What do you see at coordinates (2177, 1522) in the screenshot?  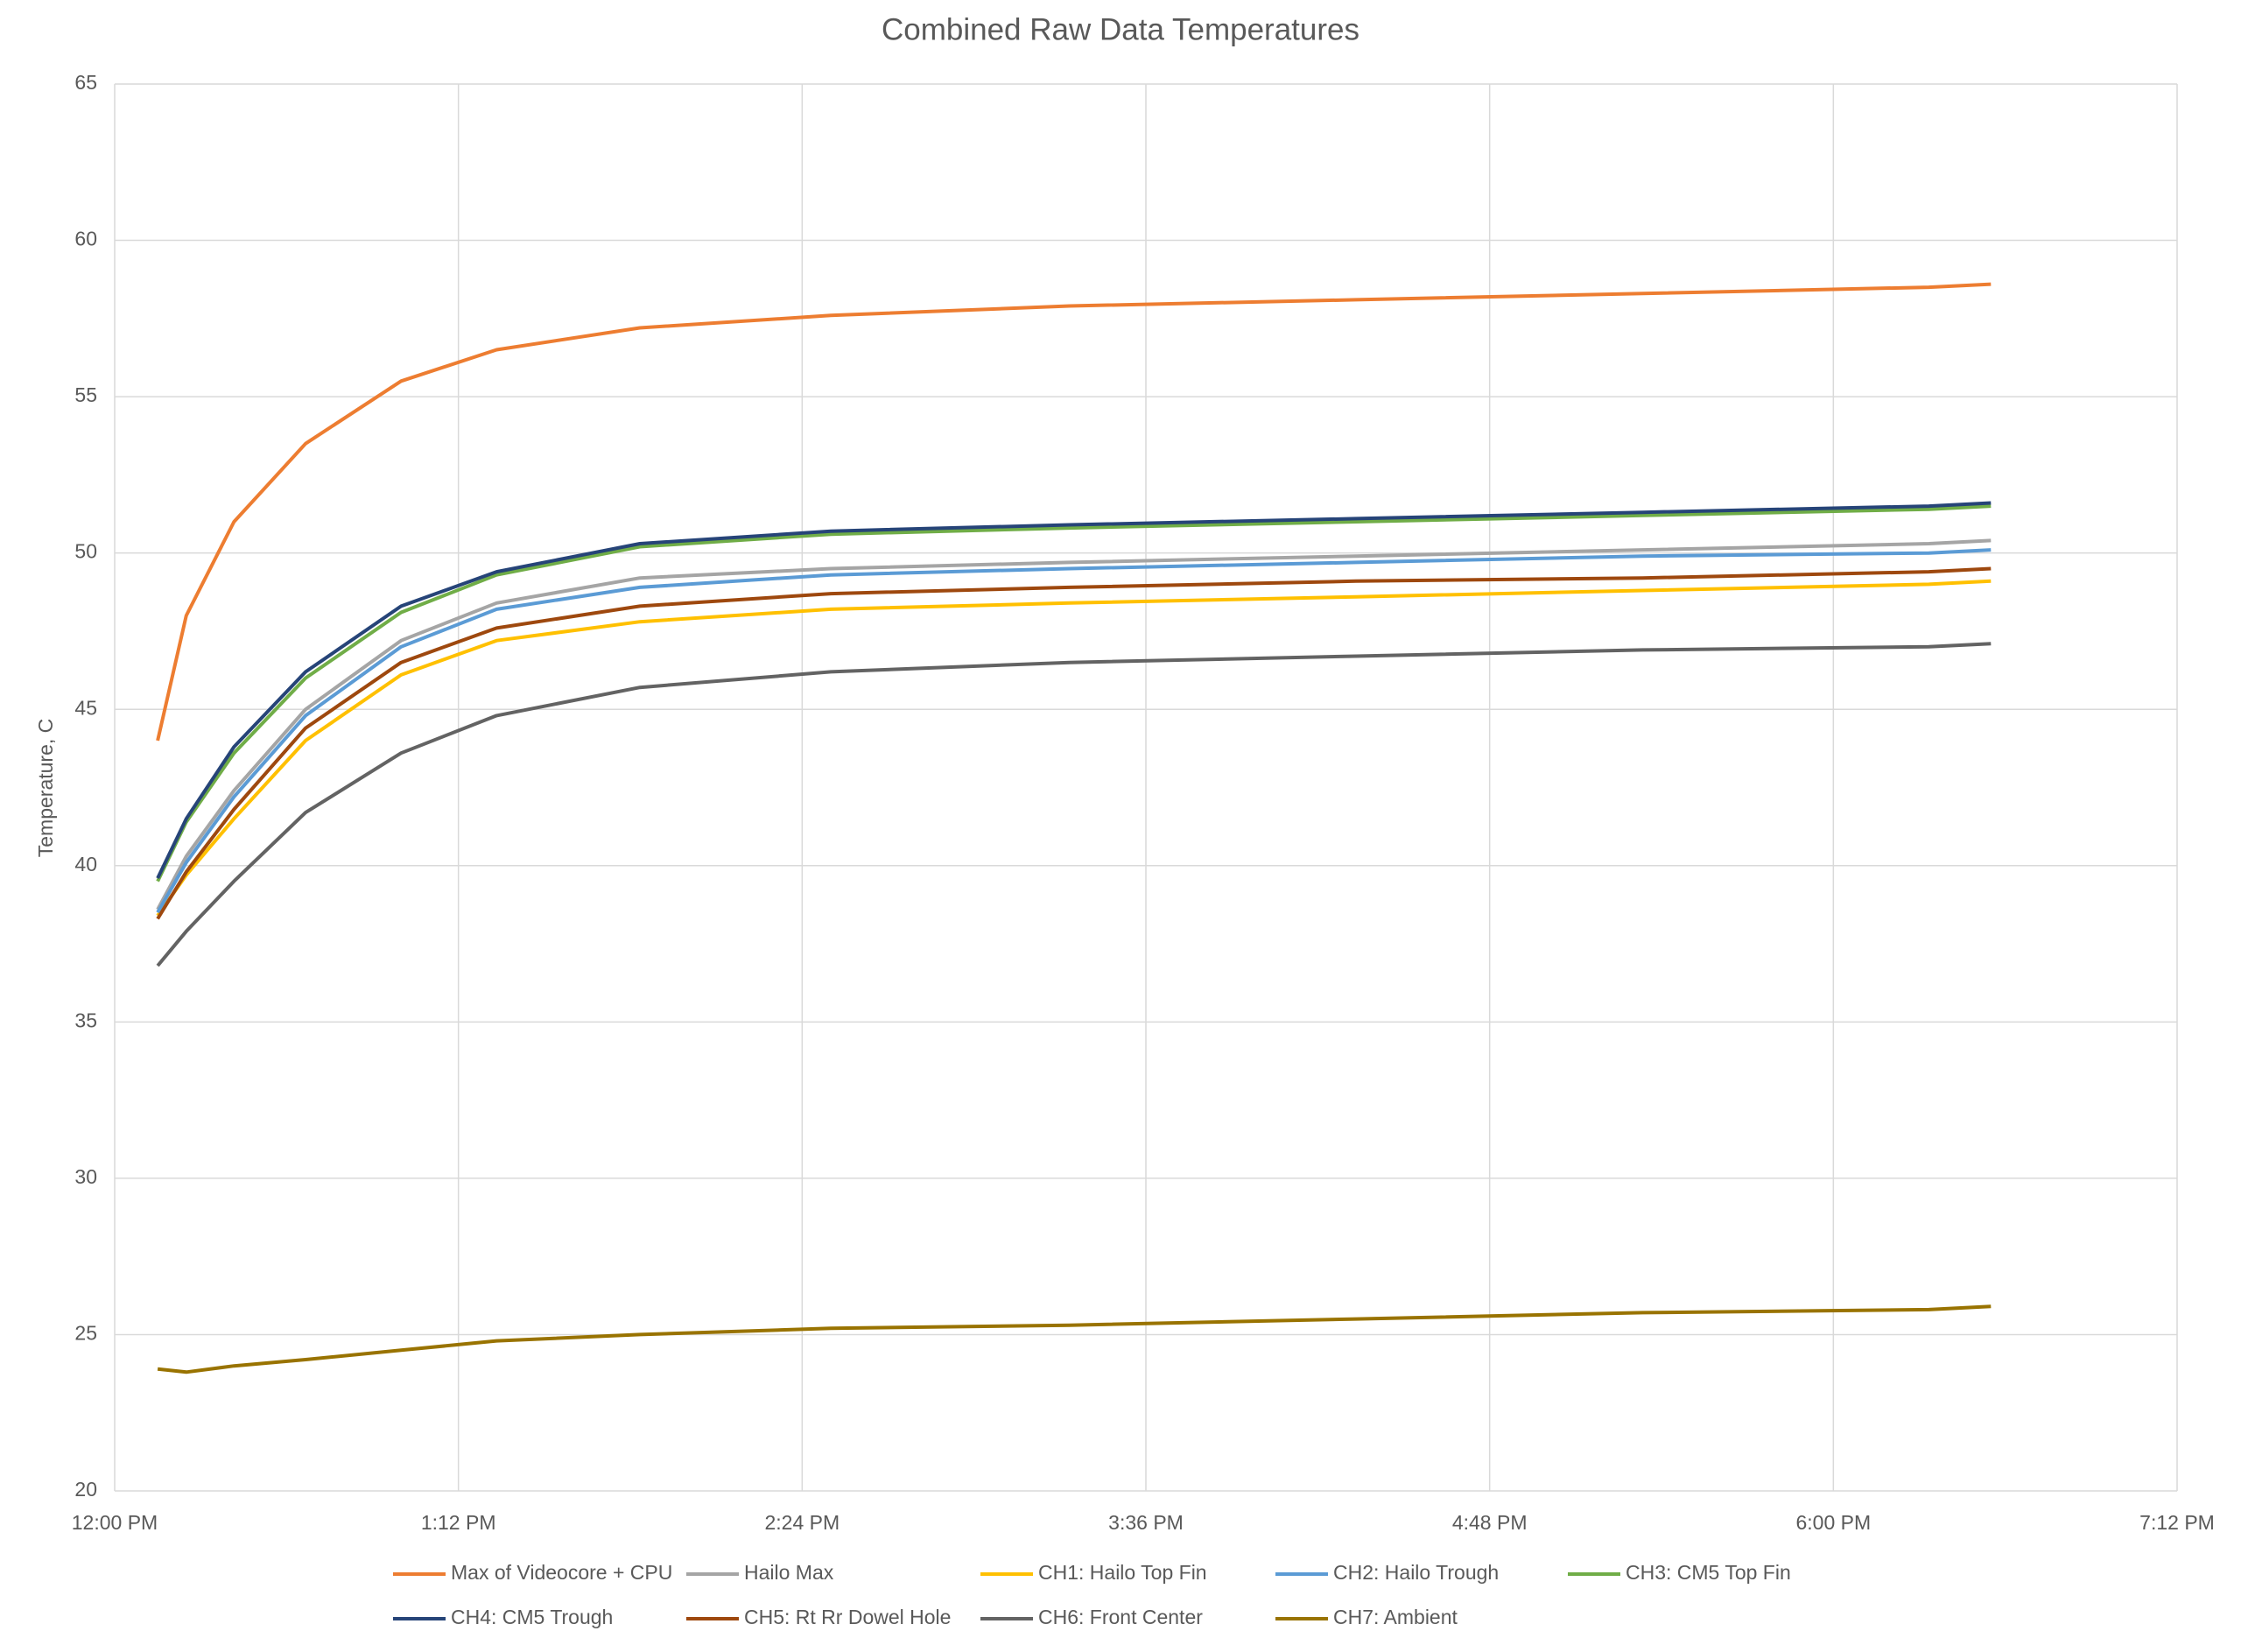 I see `x-tick-label: 7:12 PM` at bounding box center [2177, 1522].